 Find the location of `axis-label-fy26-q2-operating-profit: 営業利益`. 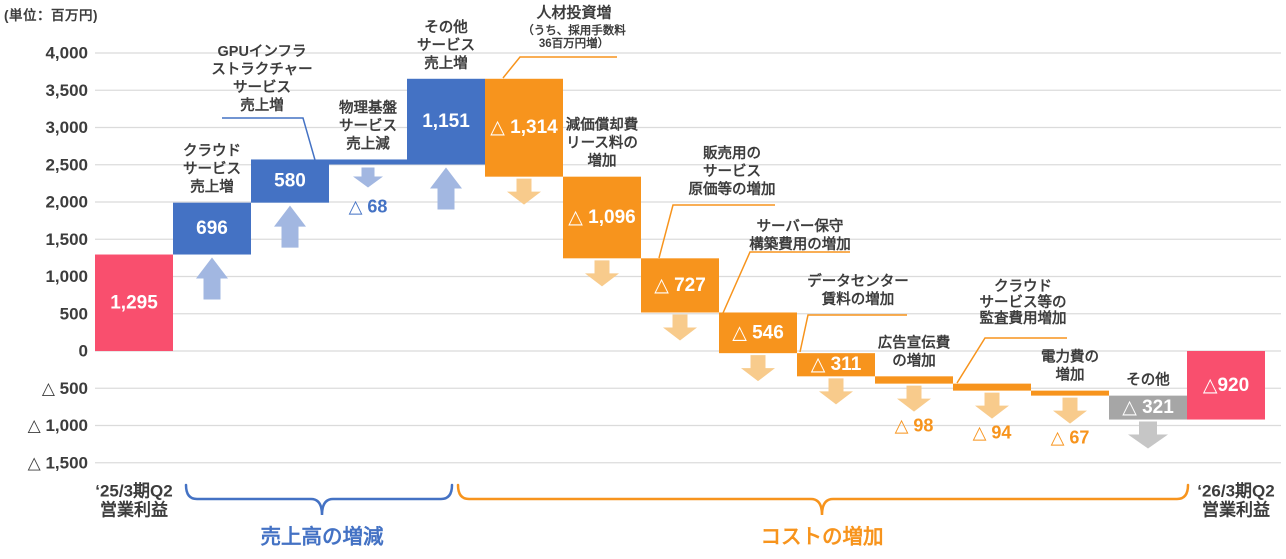

axis-label-fy26-q2-operating-profit: 営業利益 is located at coordinates (1236, 510).